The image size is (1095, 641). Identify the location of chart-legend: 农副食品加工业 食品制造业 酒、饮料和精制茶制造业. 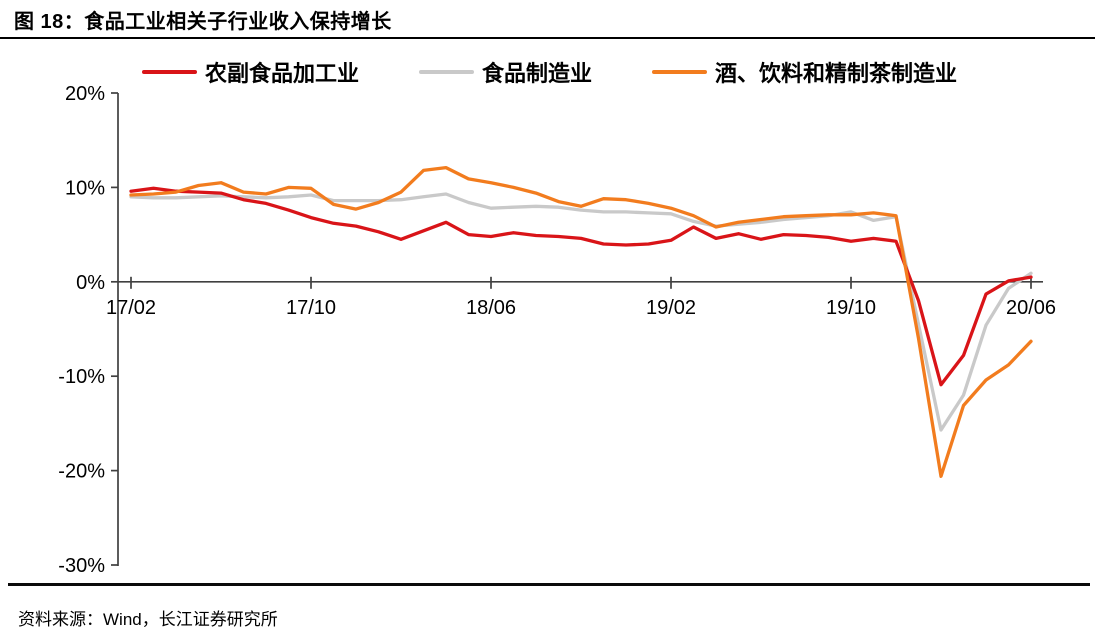
(549, 72).